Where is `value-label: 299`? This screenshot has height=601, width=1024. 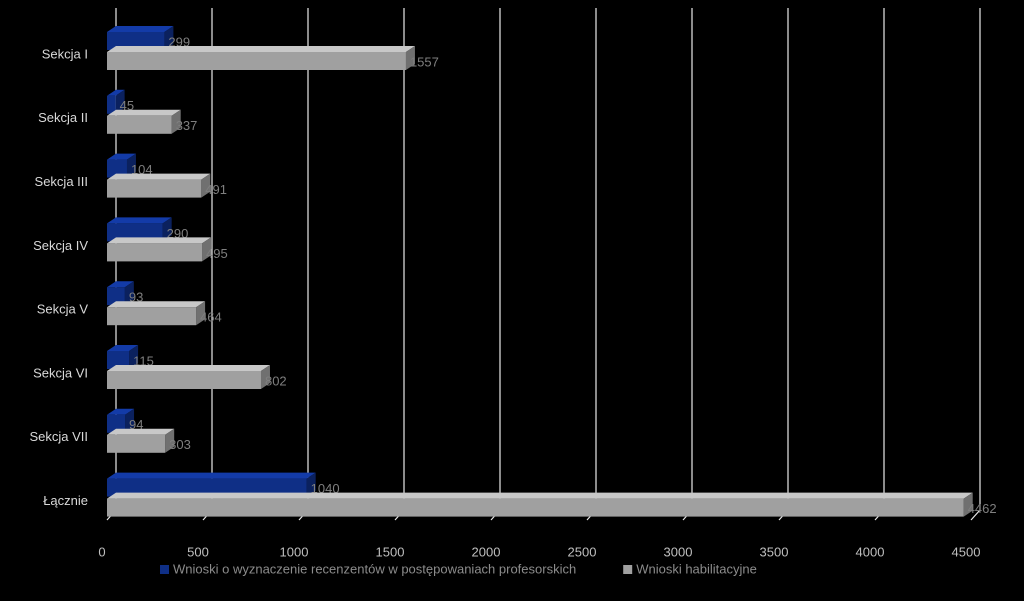 value-label: 299 is located at coordinates (179, 41).